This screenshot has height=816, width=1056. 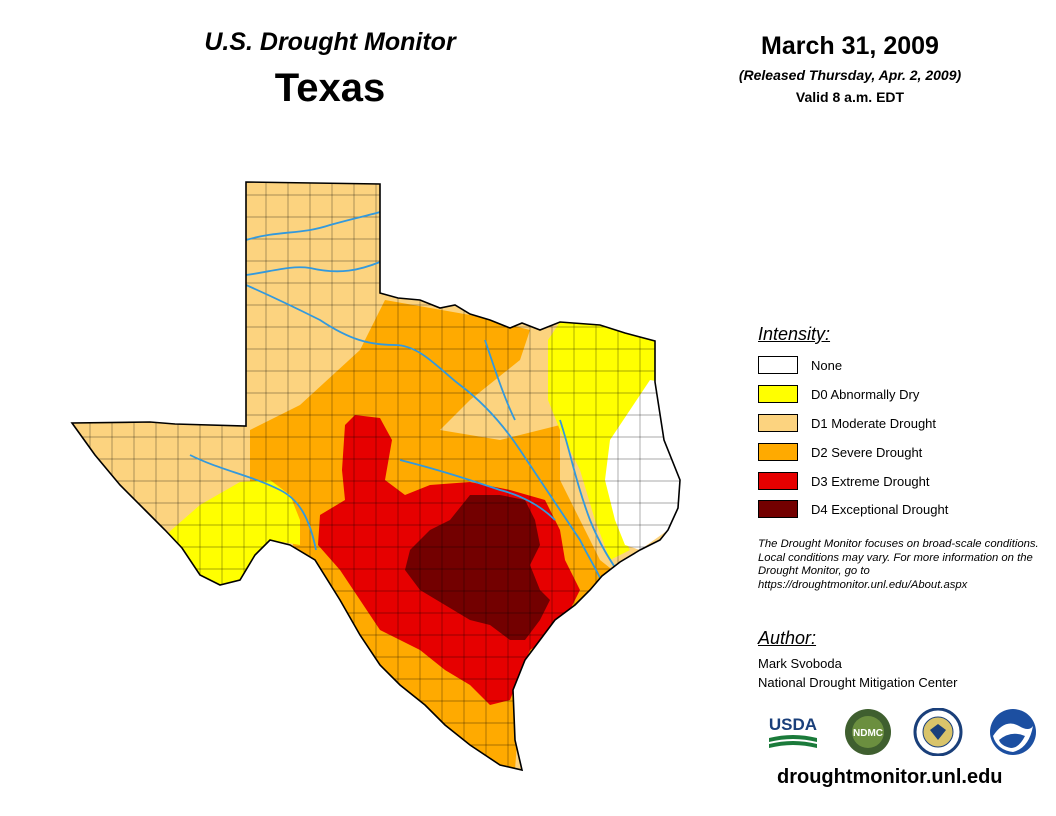 I want to click on usda-logo-icon: USDA, so click(x=793, y=731).